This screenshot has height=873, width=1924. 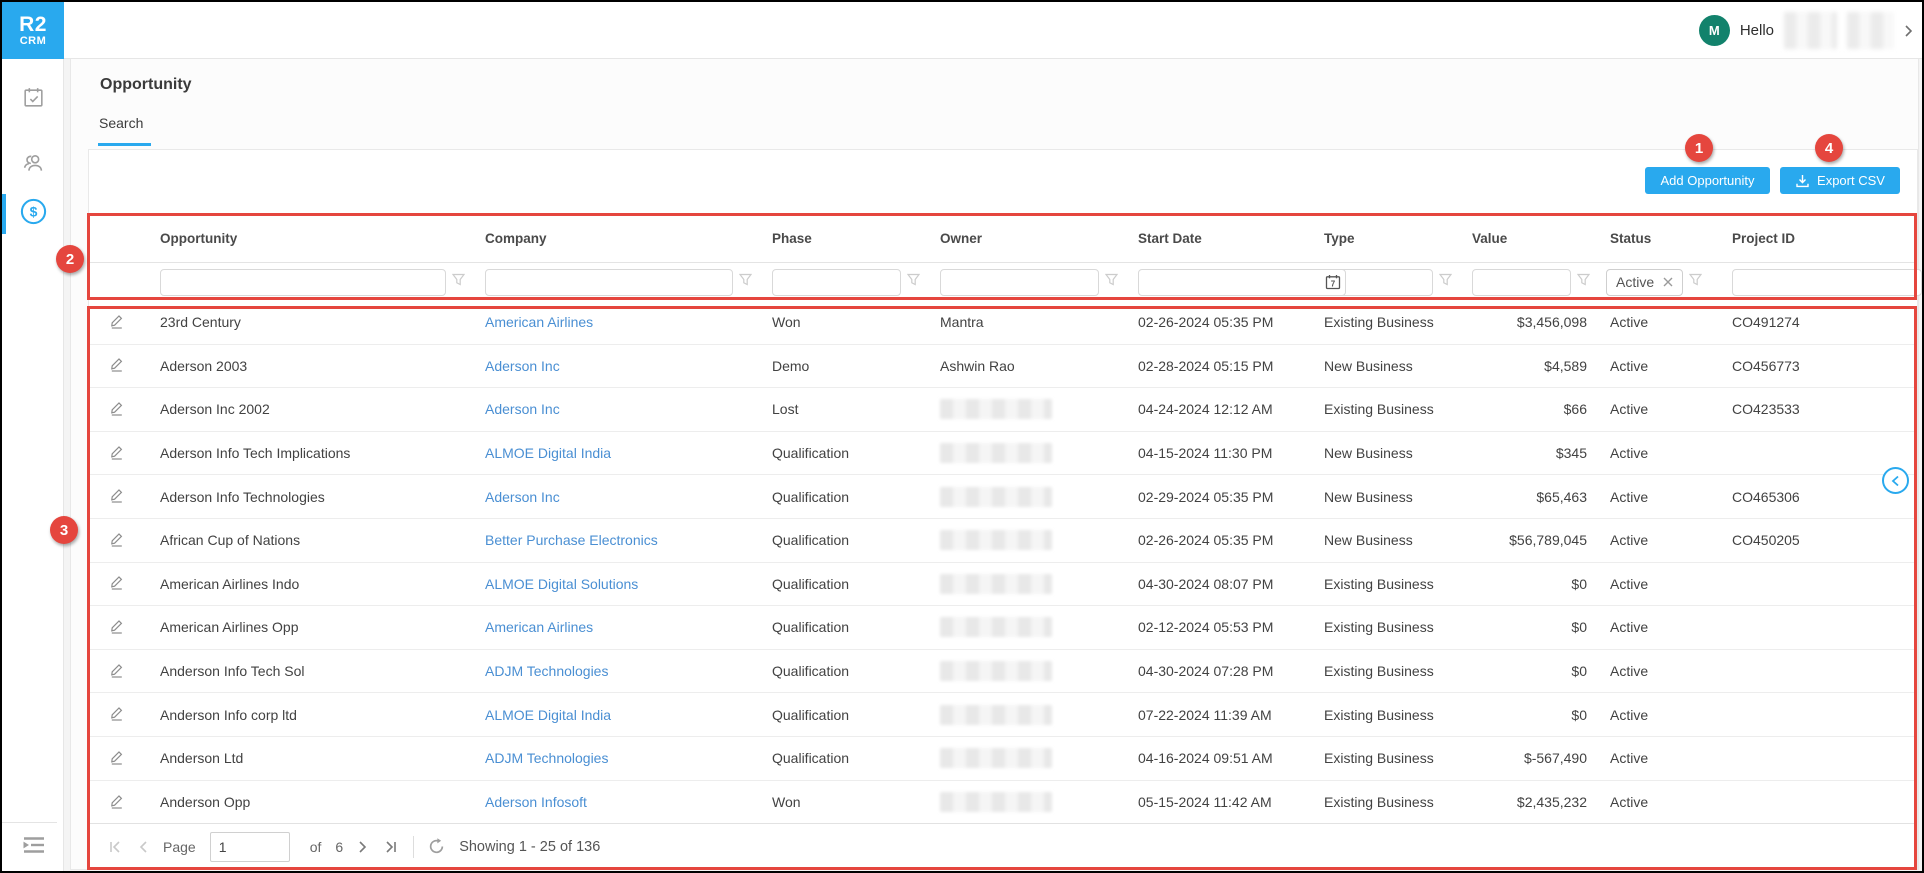 What do you see at coordinates (1895, 480) in the screenshot?
I see `collapse-panel-button` at bounding box center [1895, 480].